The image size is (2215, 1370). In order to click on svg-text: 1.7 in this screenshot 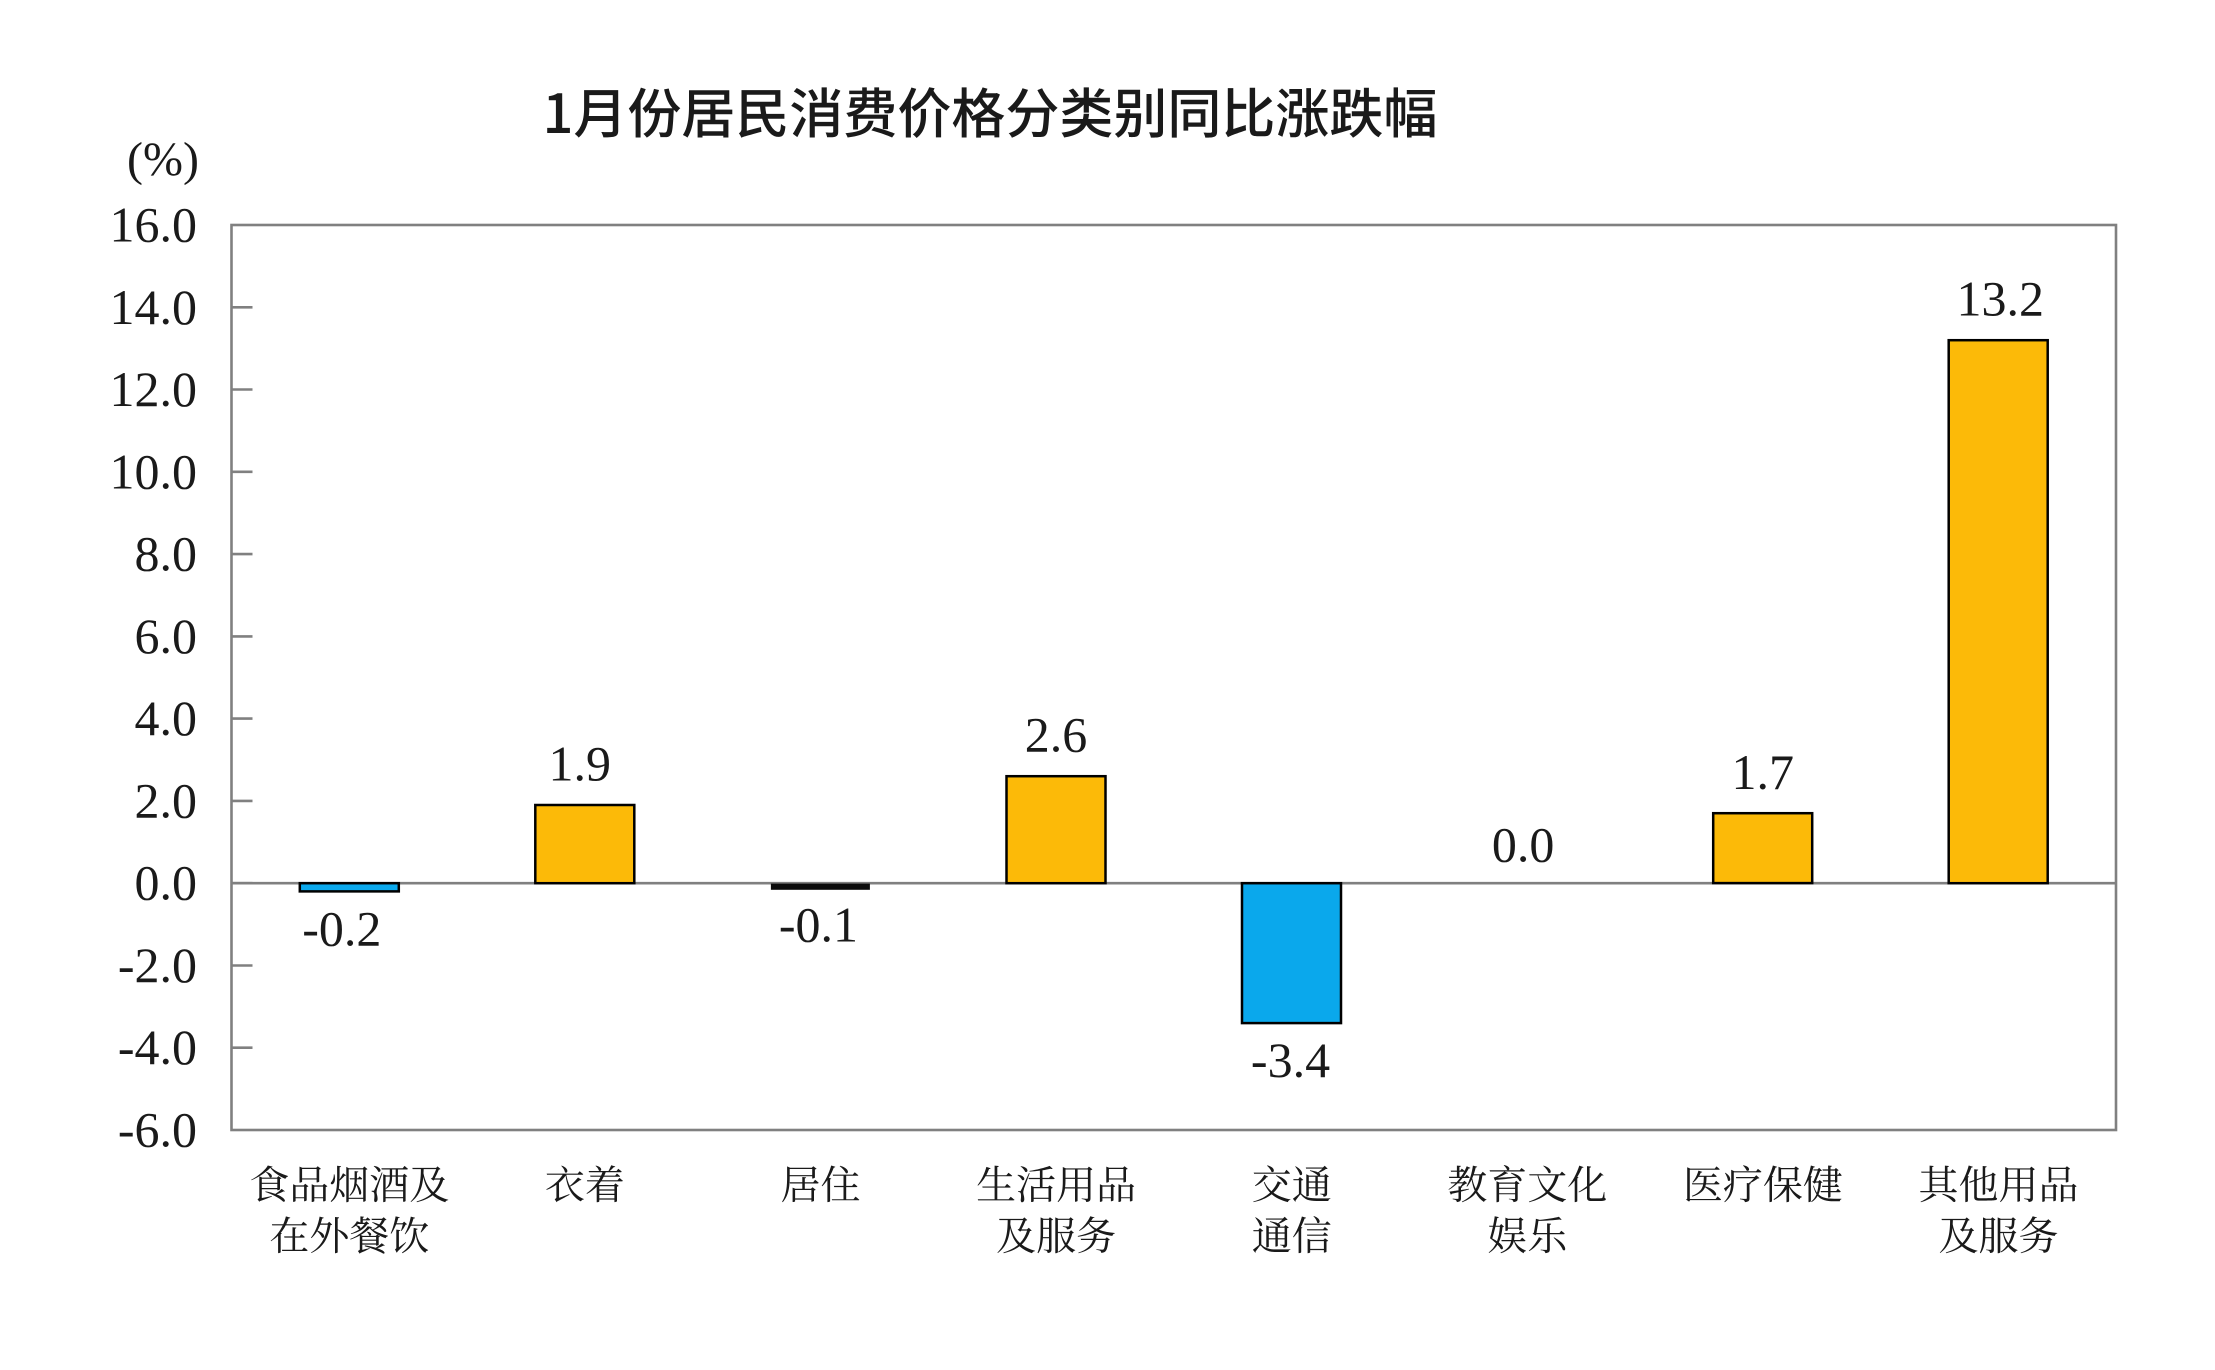, I will do `click(1762, 772)`.